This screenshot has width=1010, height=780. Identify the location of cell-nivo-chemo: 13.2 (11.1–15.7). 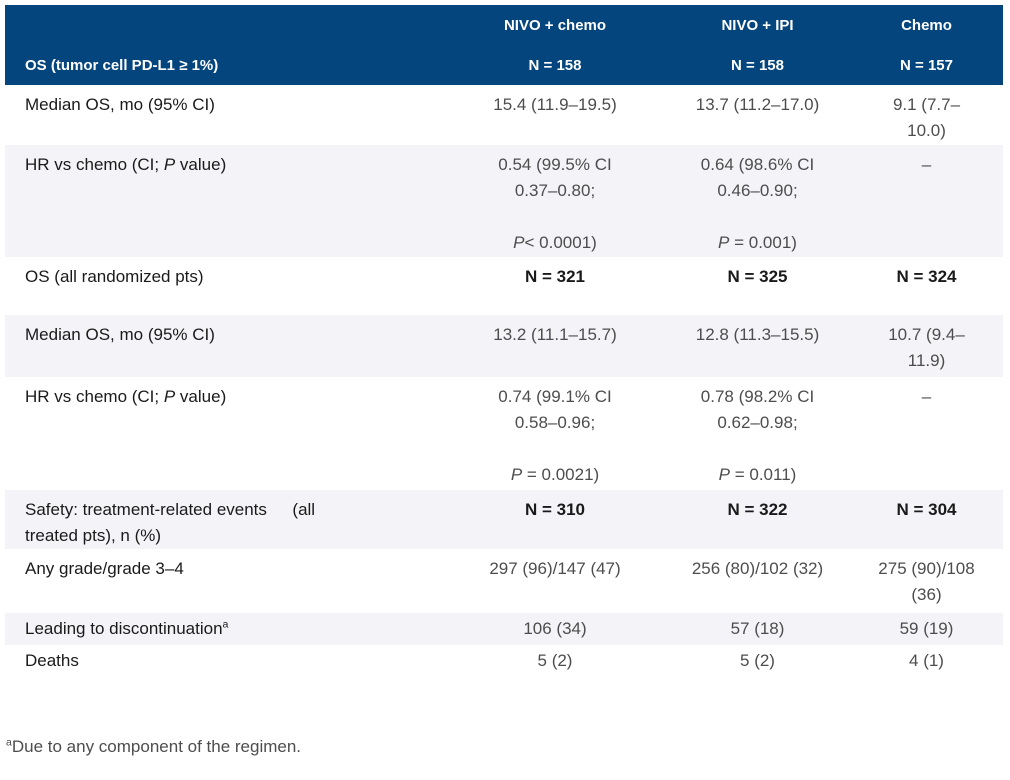
(555, 334).